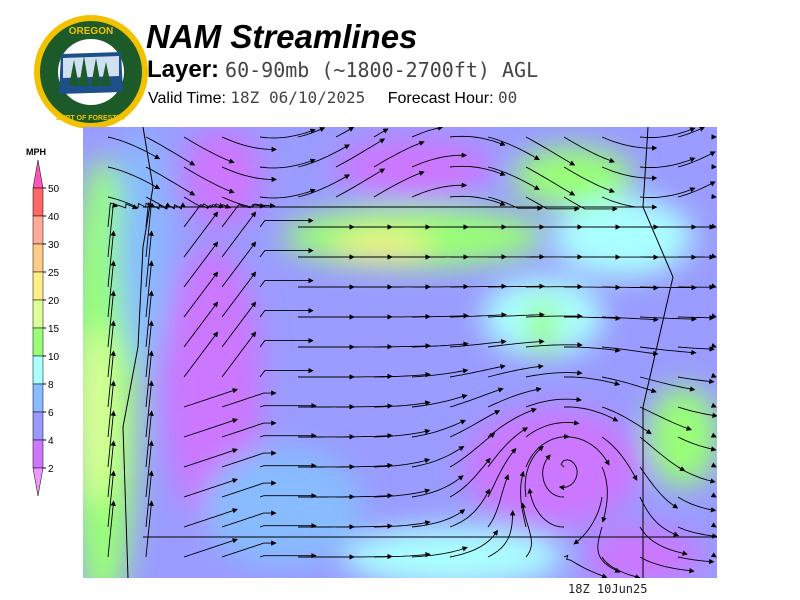 This screenshot has width=800, height=600. What do you see at coordinates (43, 322) in the screenshot?
I see `wind-speed-legend: MPH 50 40 30 25 20 15 10 8 6 4 2` at bounding box center [43, 322].